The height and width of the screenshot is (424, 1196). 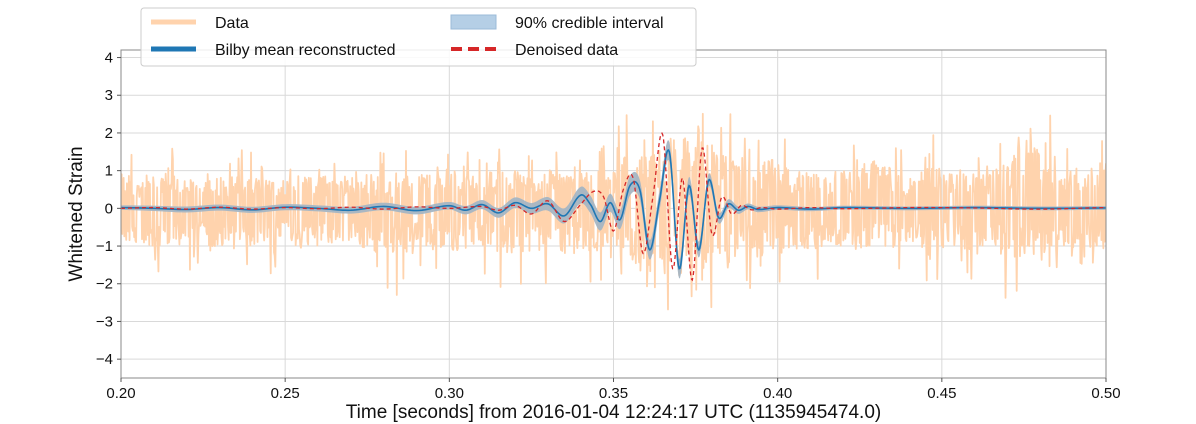 I want to click on legend-swatch, so click(x=473, y=22).